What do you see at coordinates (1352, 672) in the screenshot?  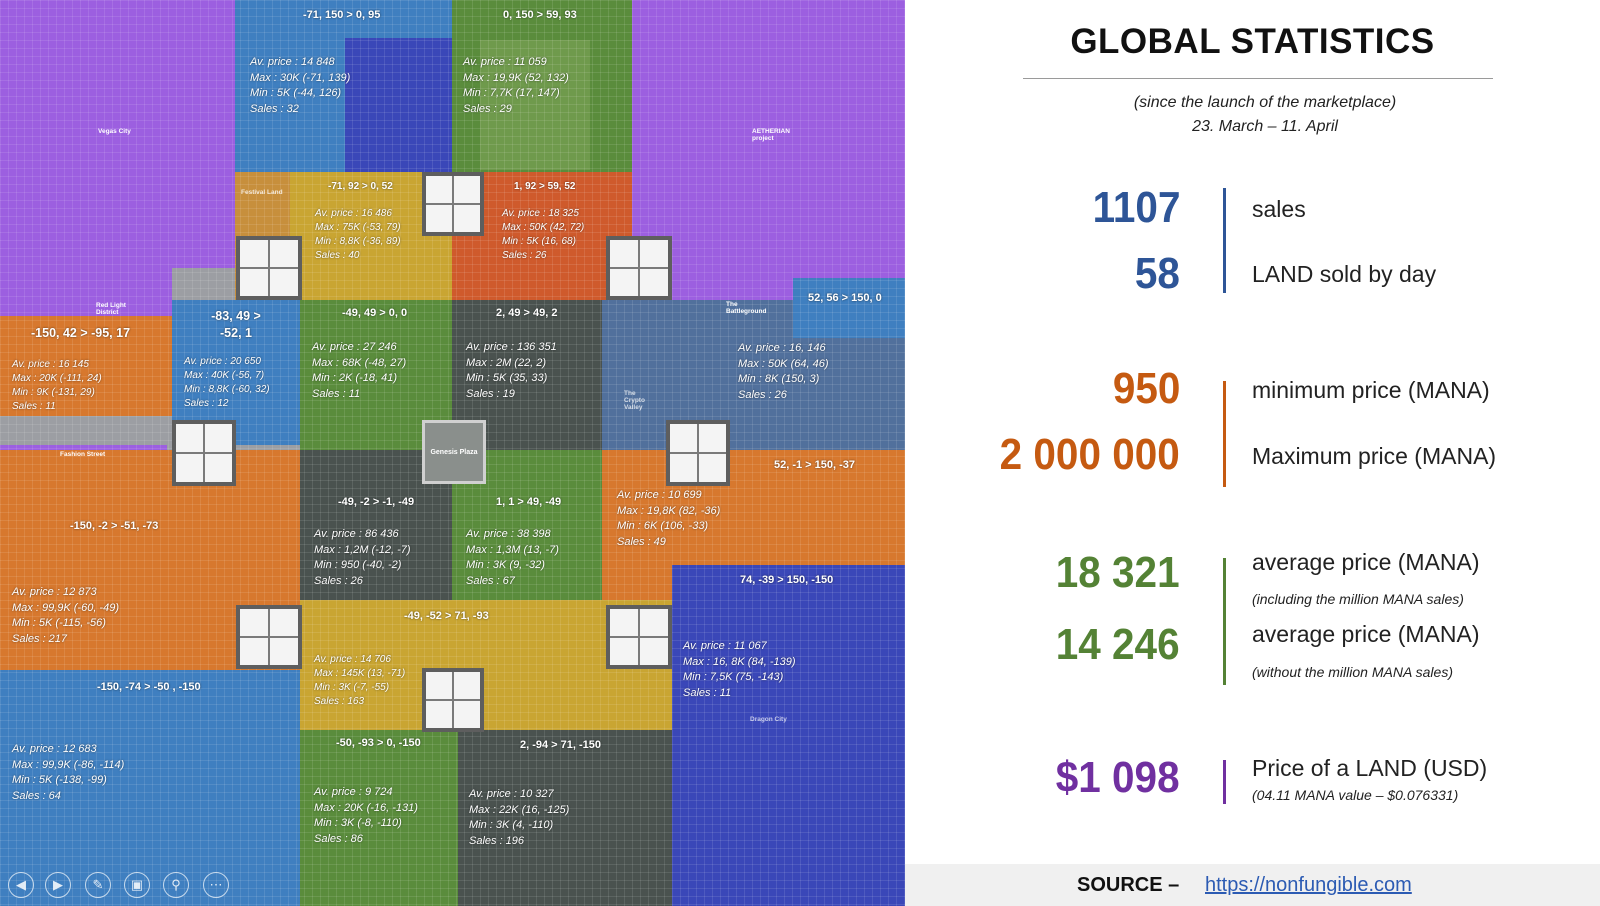 I see `stat-note-avg-excl: (without the million MANA sales)` at bounding box center [1352, 672].